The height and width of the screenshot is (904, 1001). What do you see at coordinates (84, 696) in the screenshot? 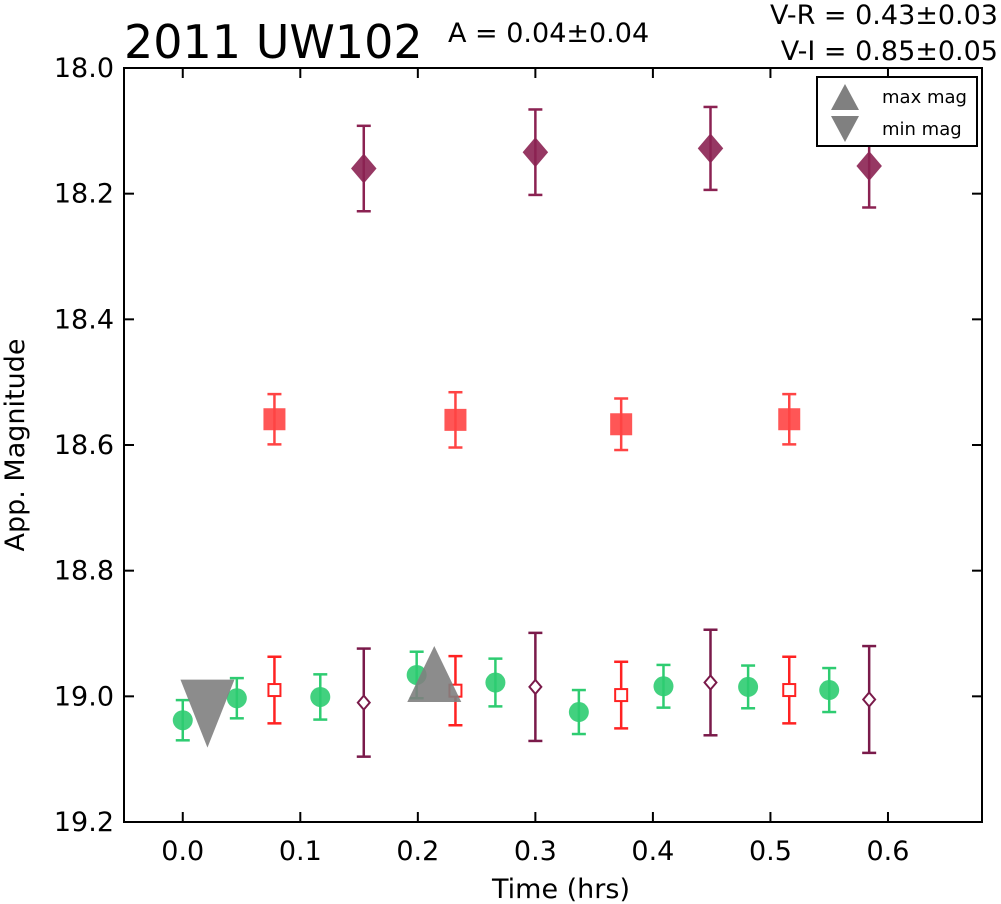
I see `y-tick-label: 19.0` at bounding box center [84, 696].